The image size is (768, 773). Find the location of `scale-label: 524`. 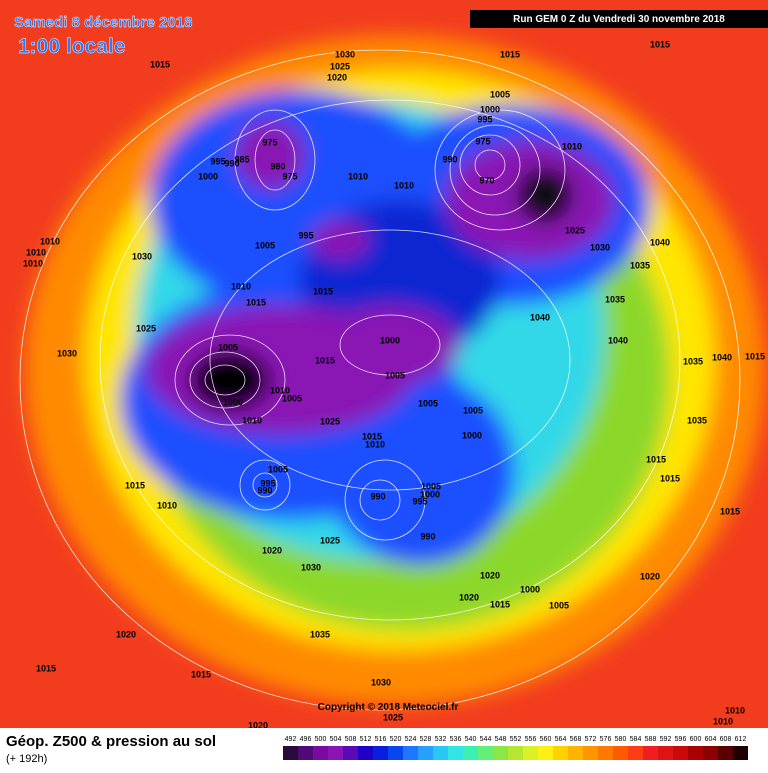

scale-label: 524 is located at coordinates (411, 739).